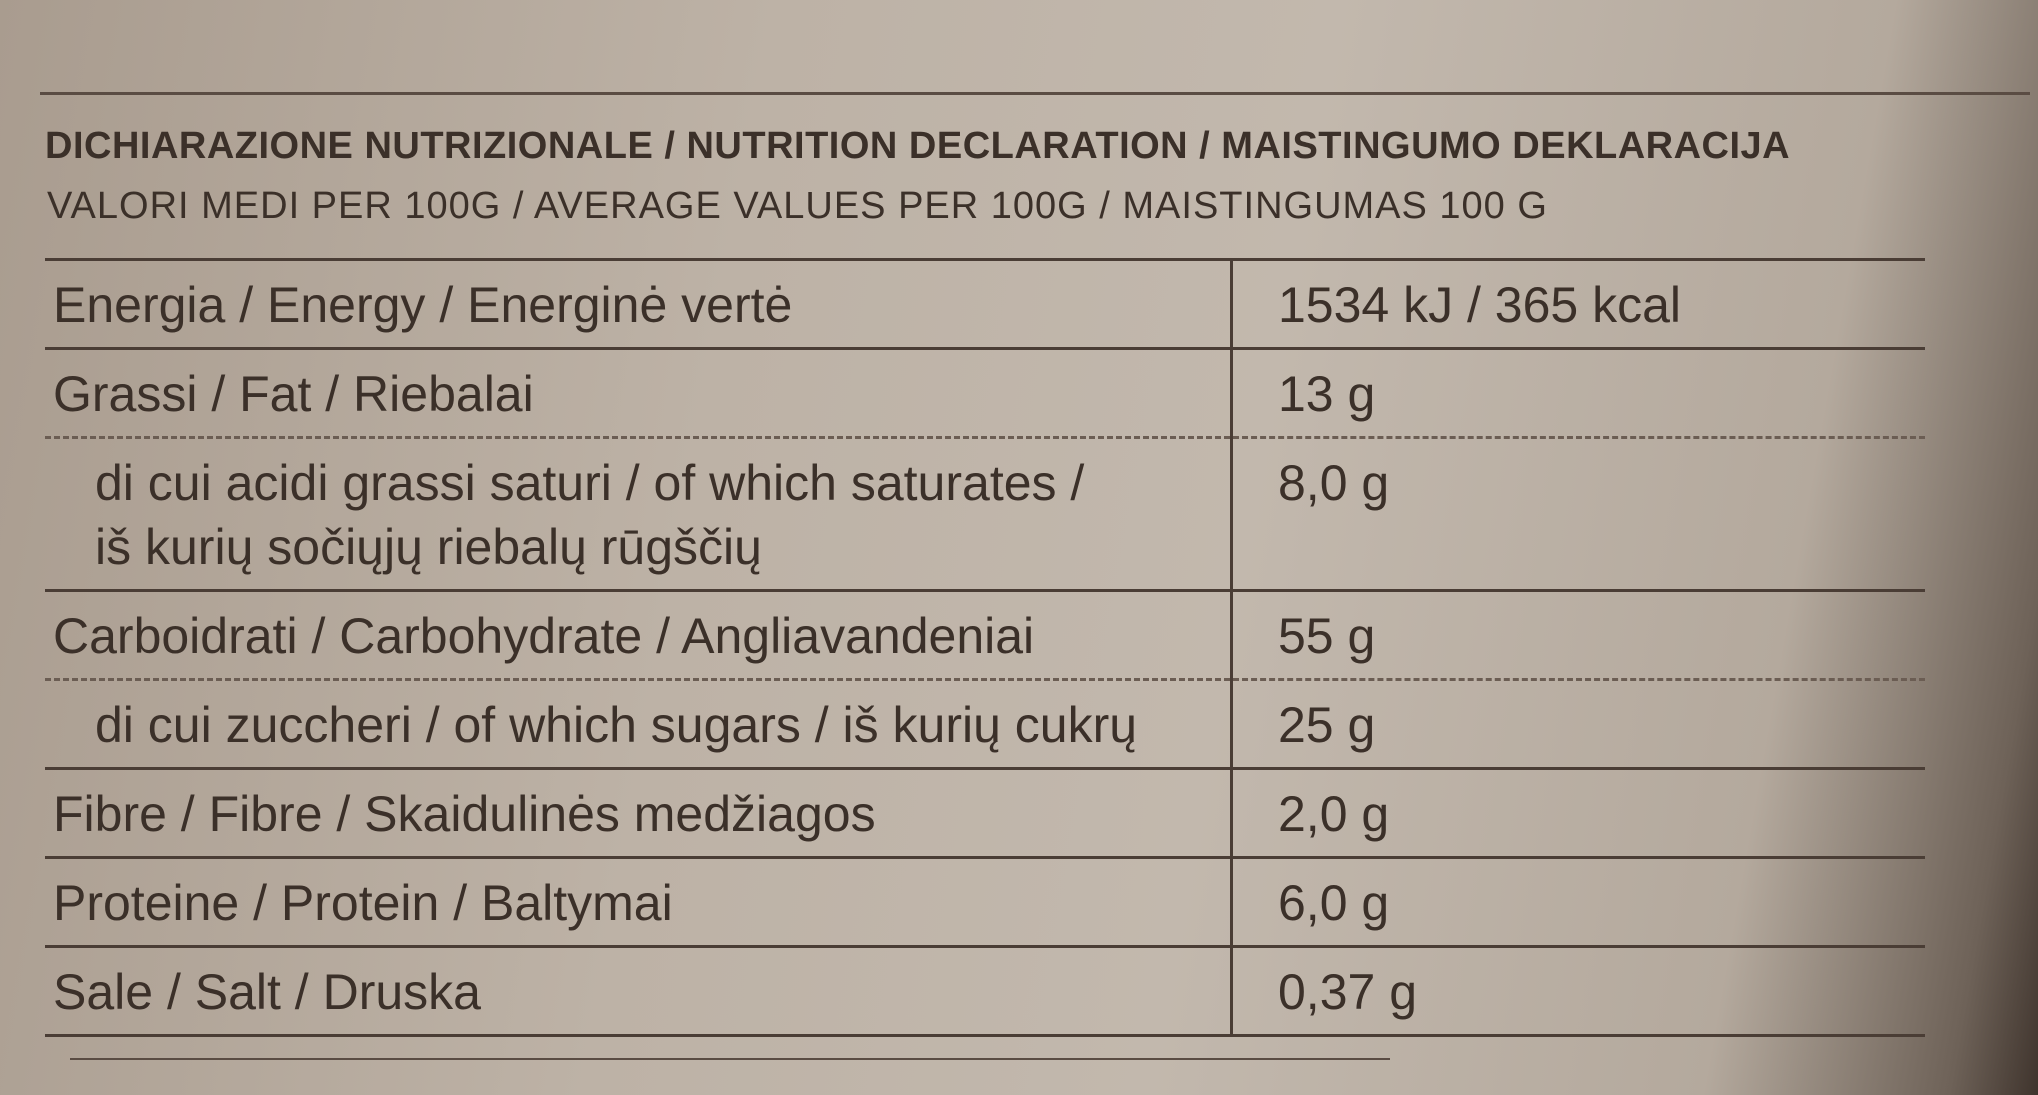 Image resolution: width=2038 pixels, height=1095 pixels. I want to click on bottom-rule, so click(730, 1059).